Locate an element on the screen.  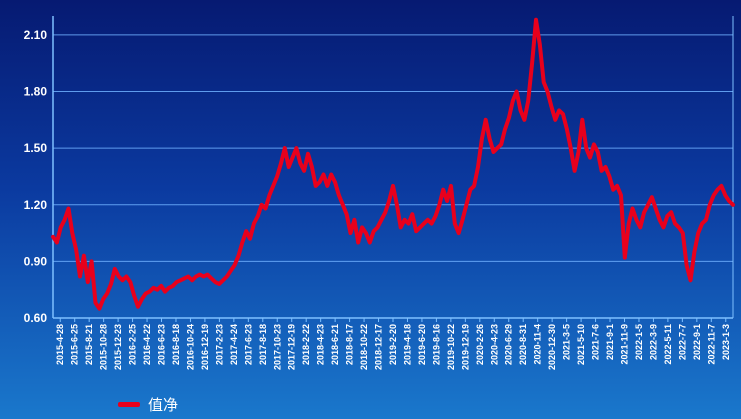
x-tick-label: 2020-4-23 is located at coordinates (494, 344).